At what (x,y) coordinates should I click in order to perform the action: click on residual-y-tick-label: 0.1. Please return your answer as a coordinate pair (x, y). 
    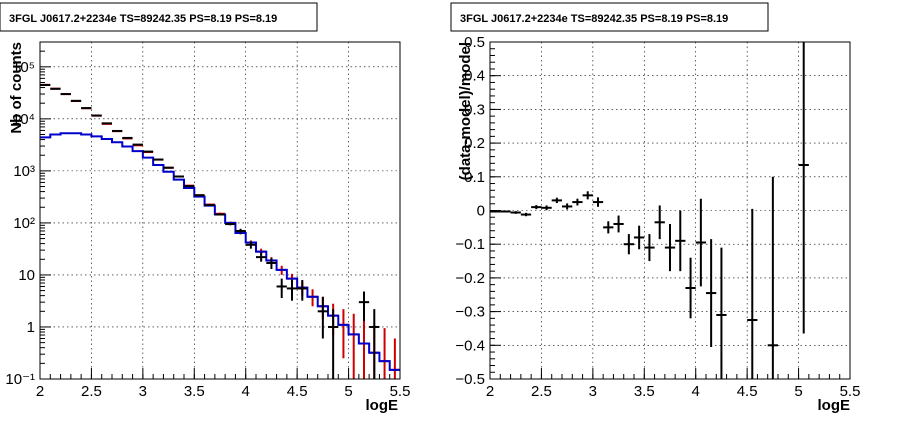
    Looking at the image, I should click on (474, 177).